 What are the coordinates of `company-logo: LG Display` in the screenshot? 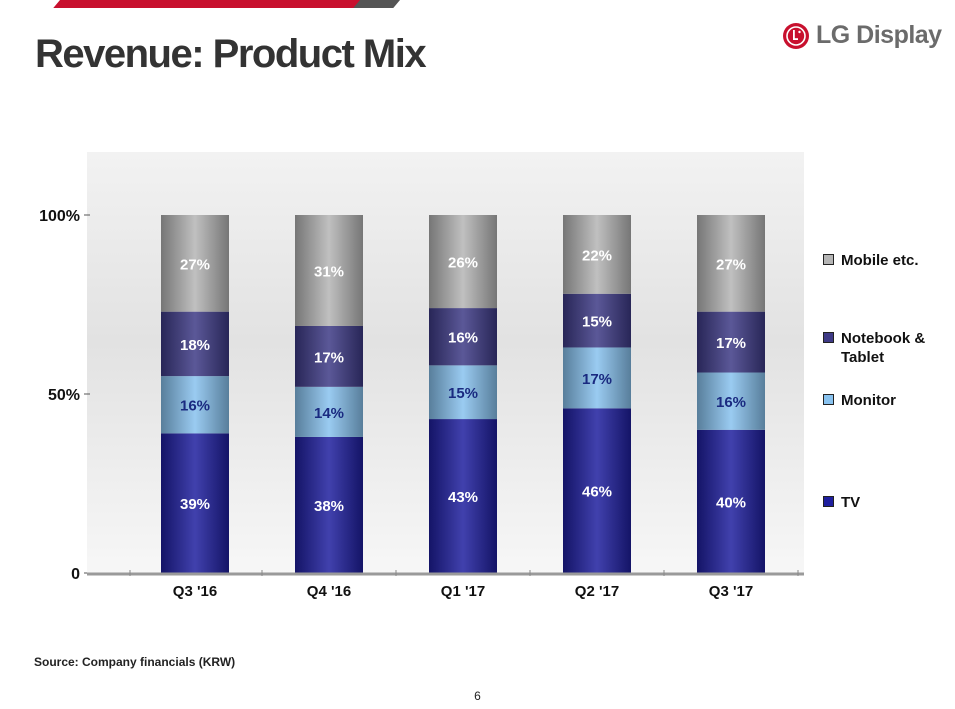 It's located at (862, 35).